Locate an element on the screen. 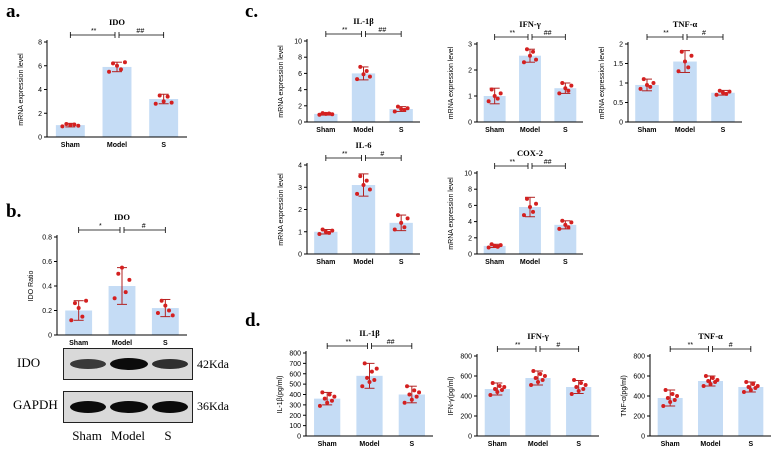 This screenshot has width=776, height=452. chart-title: IL-6 is located at coordinates (363, 145).